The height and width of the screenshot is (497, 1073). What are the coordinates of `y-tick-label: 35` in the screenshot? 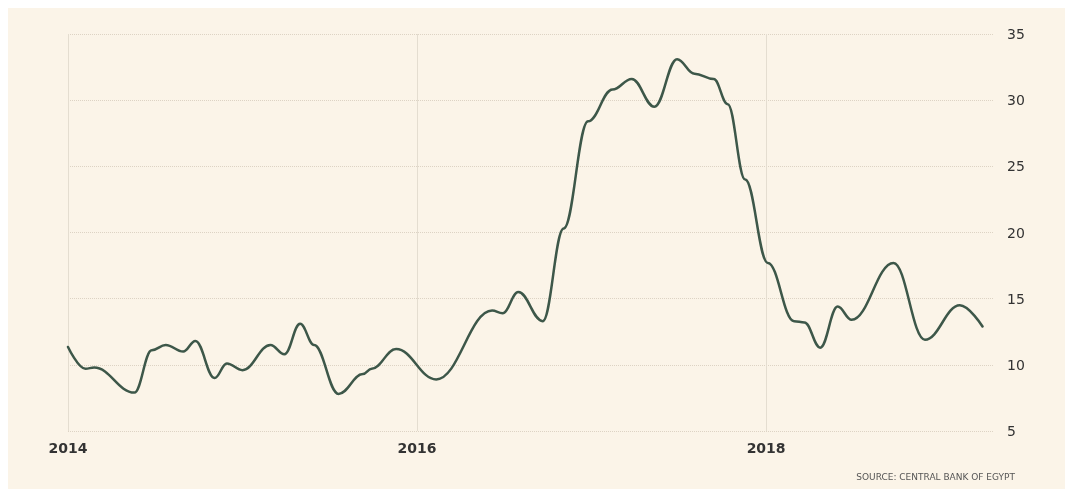 It's located at (1016, 34).